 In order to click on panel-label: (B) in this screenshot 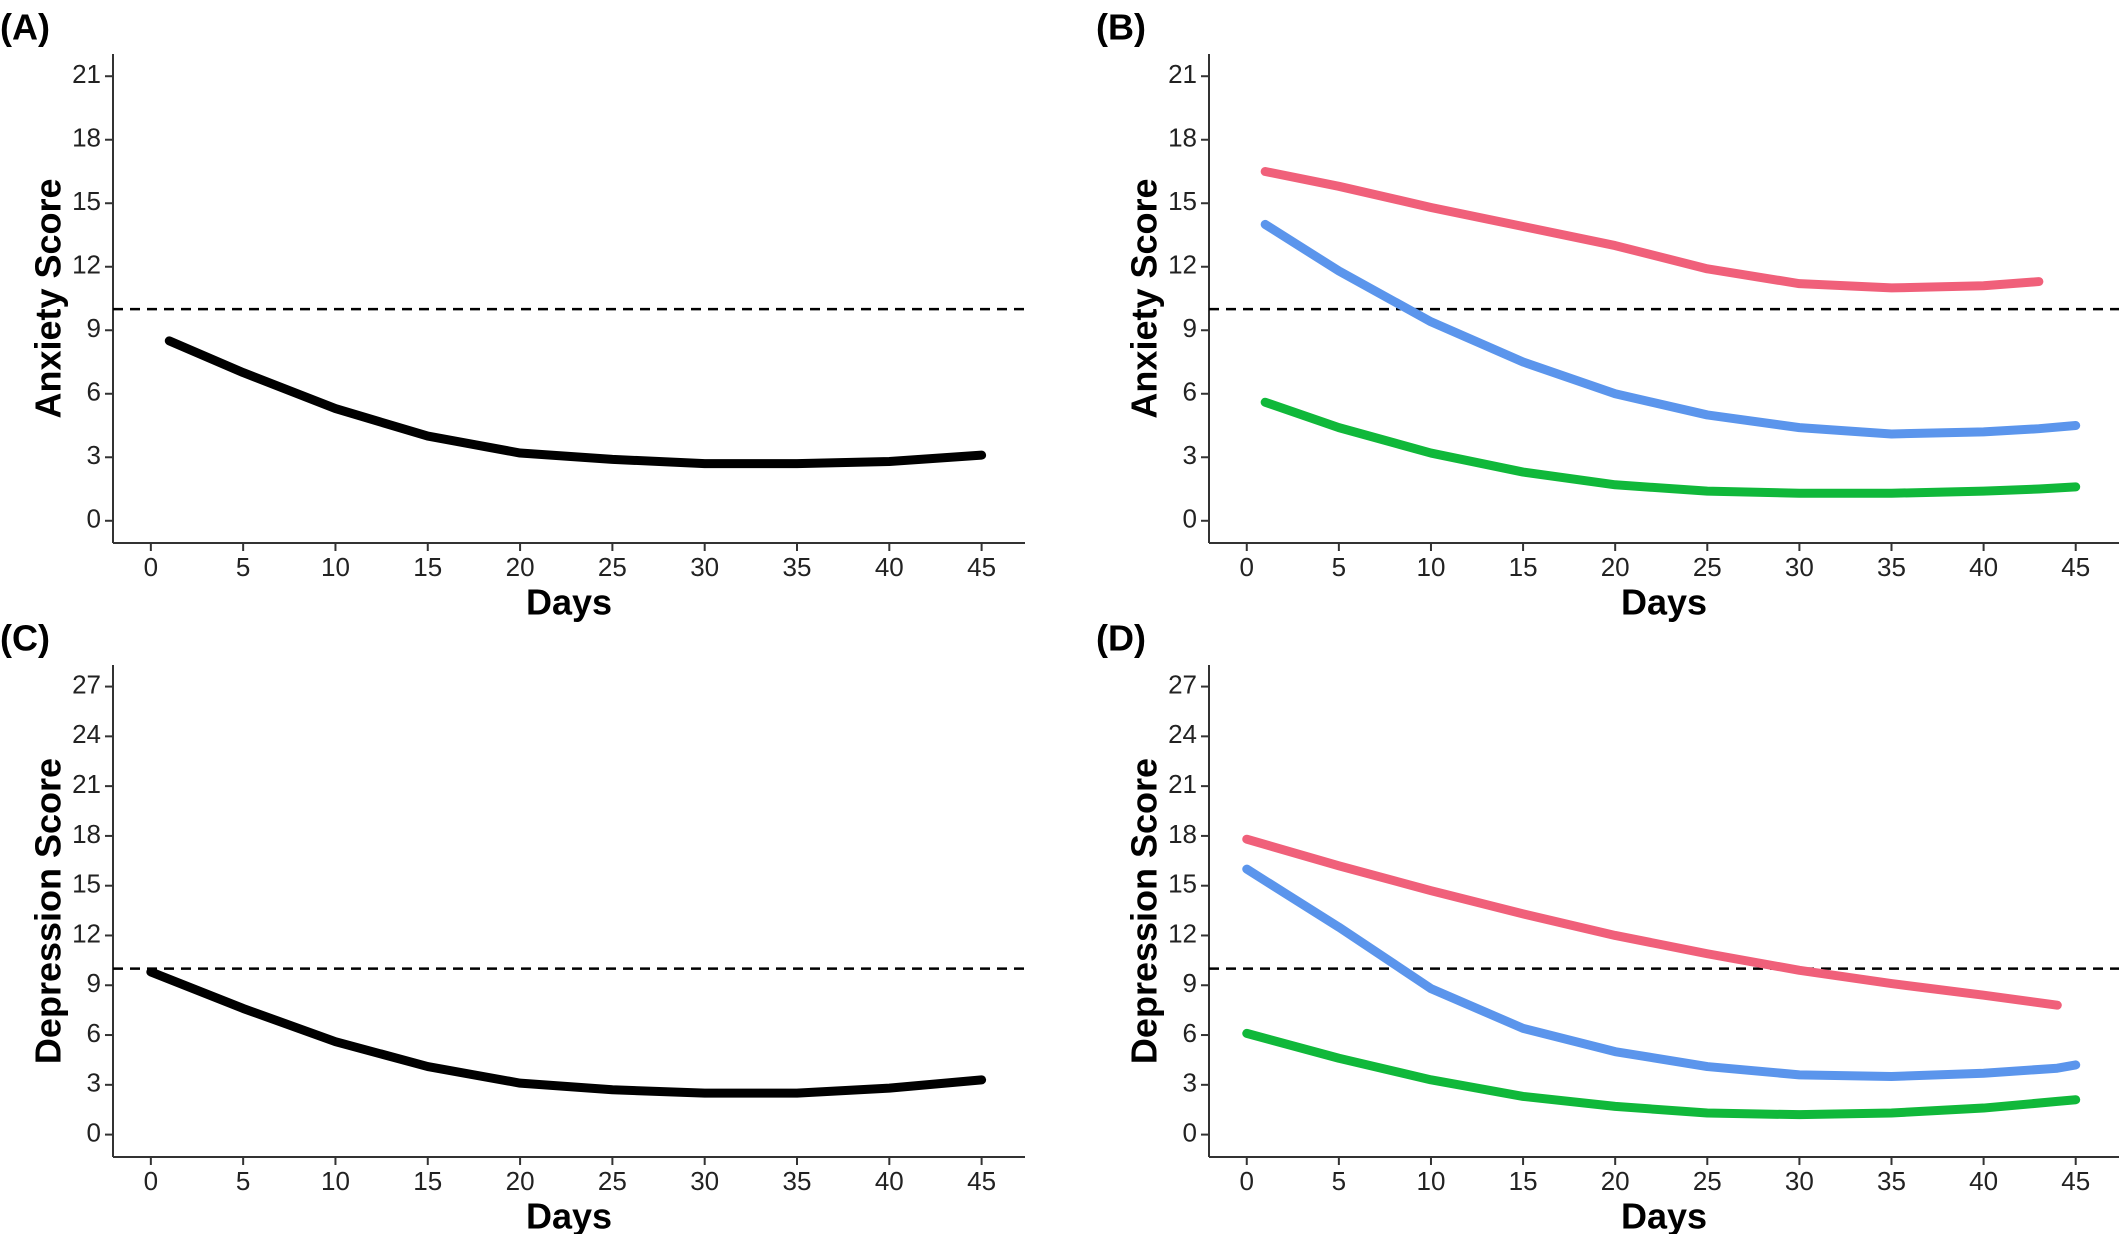, I will do `click(1121, 27)`.